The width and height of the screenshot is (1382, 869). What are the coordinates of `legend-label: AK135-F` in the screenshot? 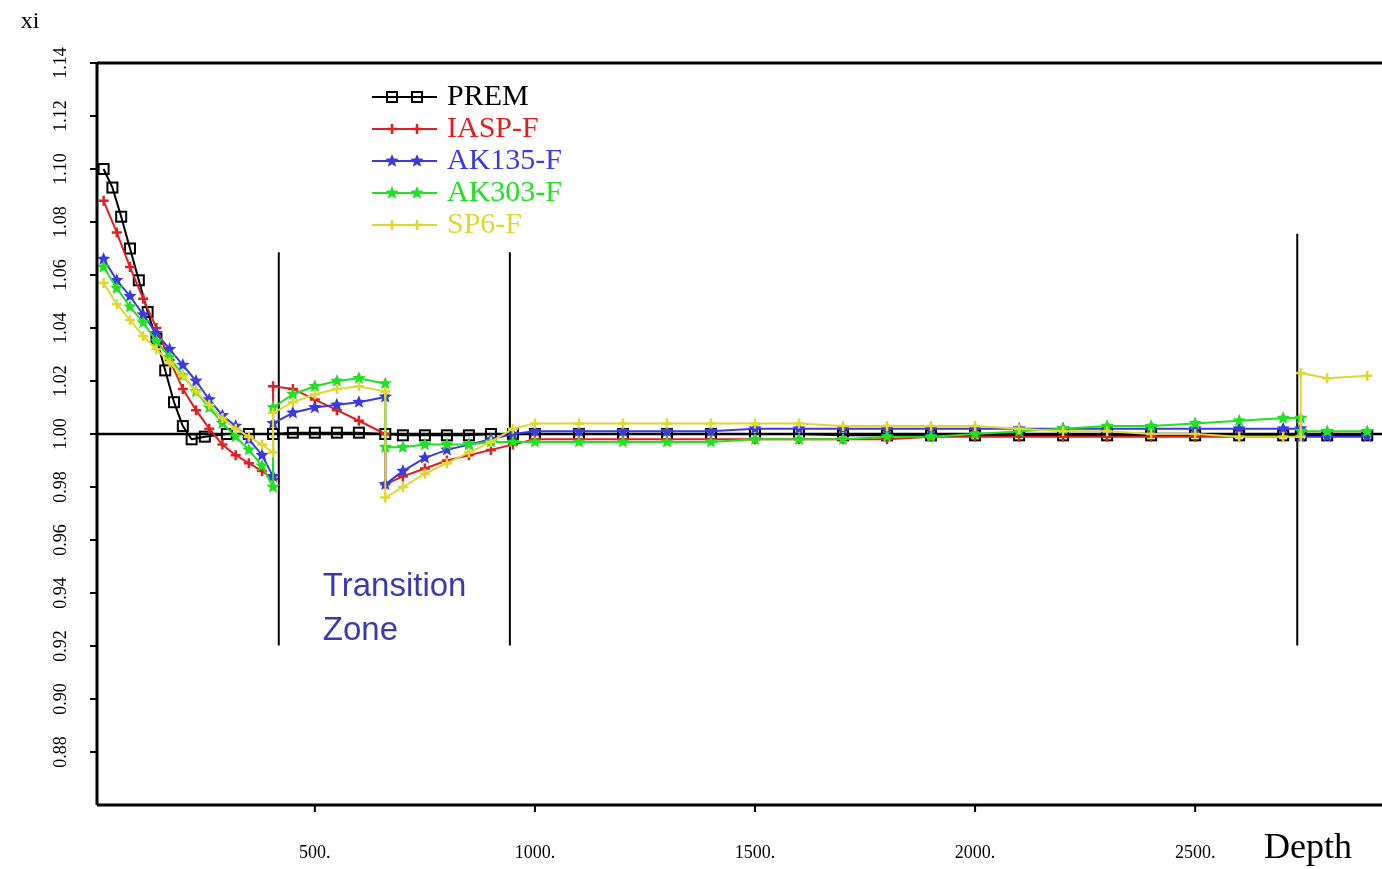 It's located at (505, 158).